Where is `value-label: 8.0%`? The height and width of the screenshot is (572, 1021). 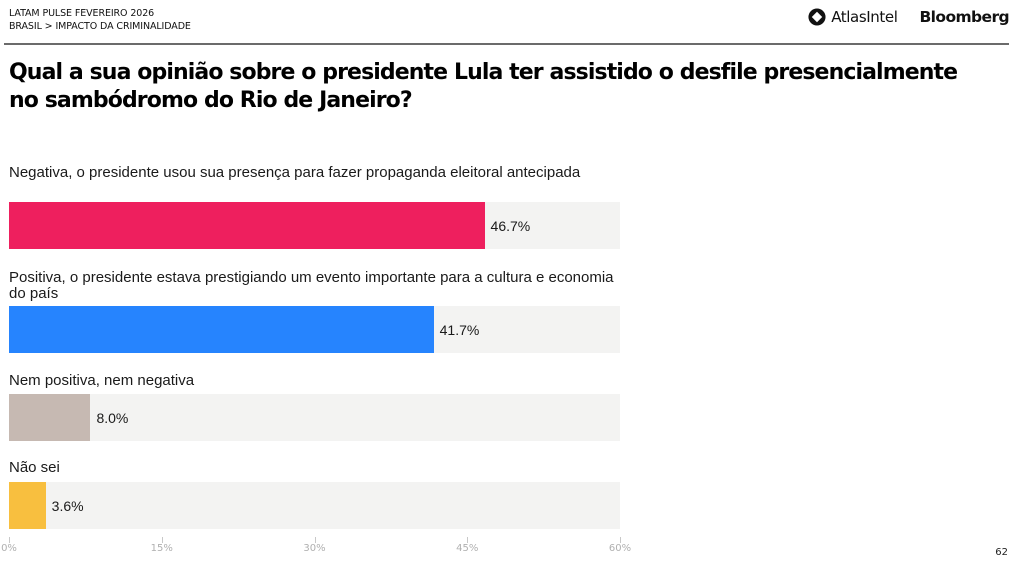
value-label: 8.0% is located at coordinates (112, 417).